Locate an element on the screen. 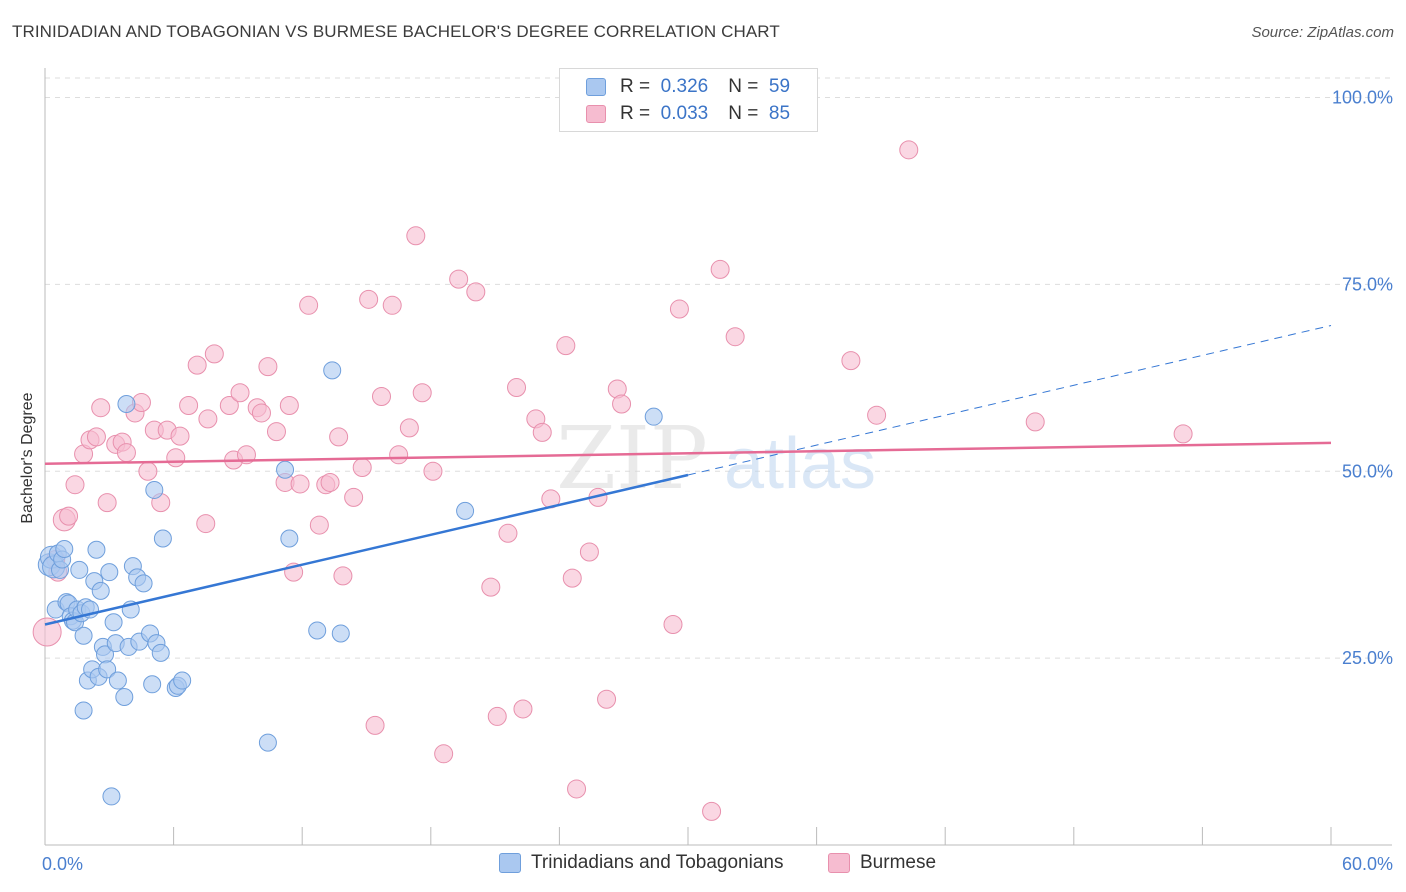  trinidadian-trend-extension is located at coordinates (1009, 400).